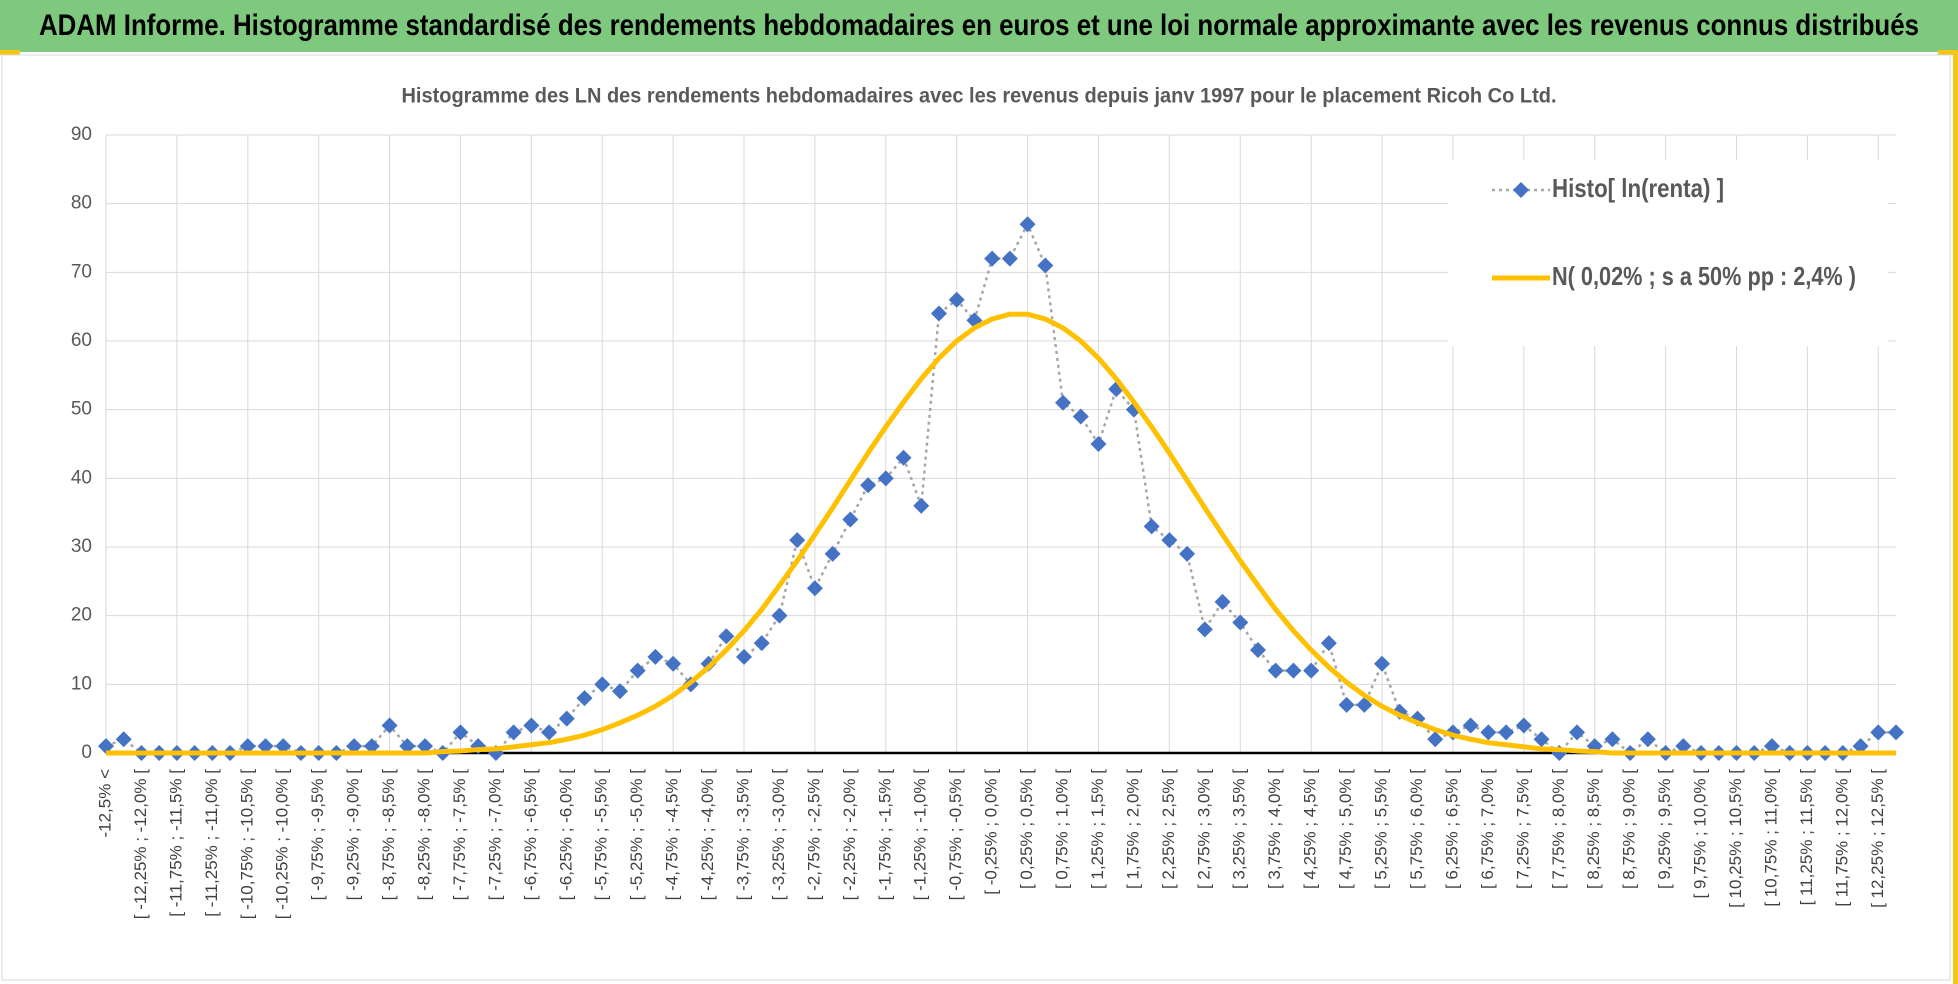 This screenshot has height=984, width=1958. Describe the element at coordinates (1239, 829) in the screenshot. I see `x-tick-label: [ 3,25% ; 3,5% [` at that location.